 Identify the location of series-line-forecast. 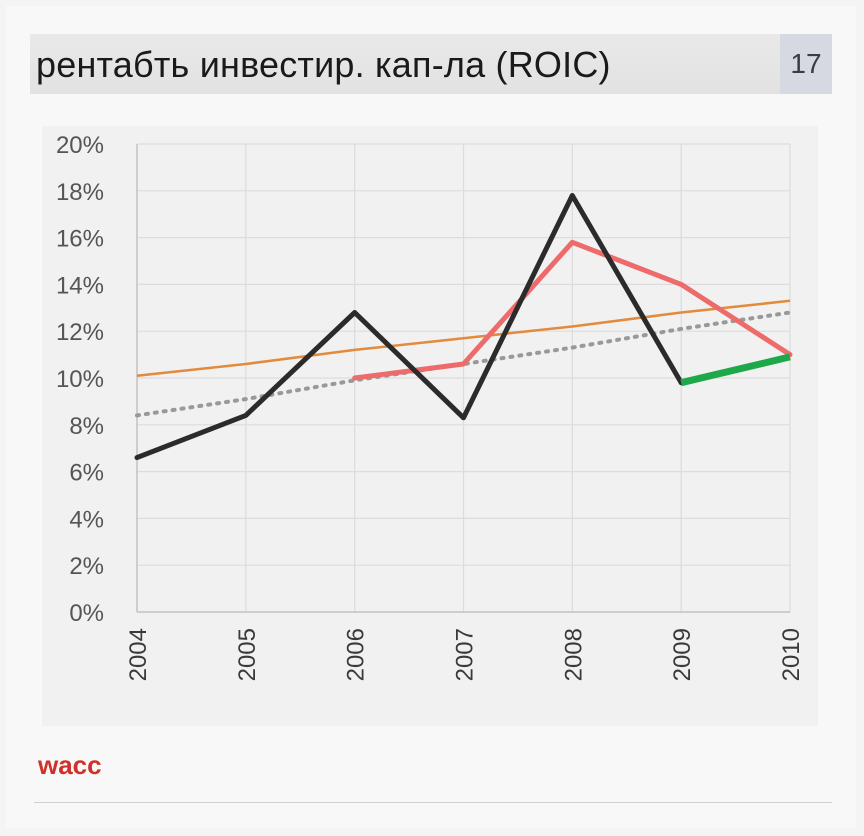
(735, 370).